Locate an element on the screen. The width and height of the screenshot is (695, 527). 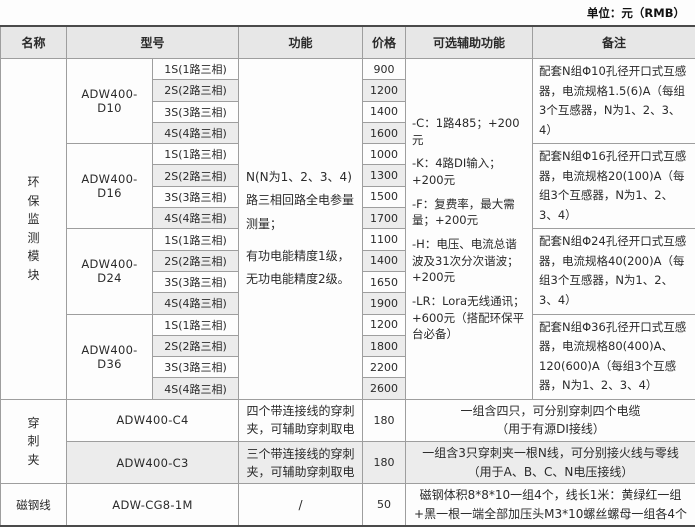
remark-line: （用于A、B、C、N电压接线） is located at coordinates (550, 472).